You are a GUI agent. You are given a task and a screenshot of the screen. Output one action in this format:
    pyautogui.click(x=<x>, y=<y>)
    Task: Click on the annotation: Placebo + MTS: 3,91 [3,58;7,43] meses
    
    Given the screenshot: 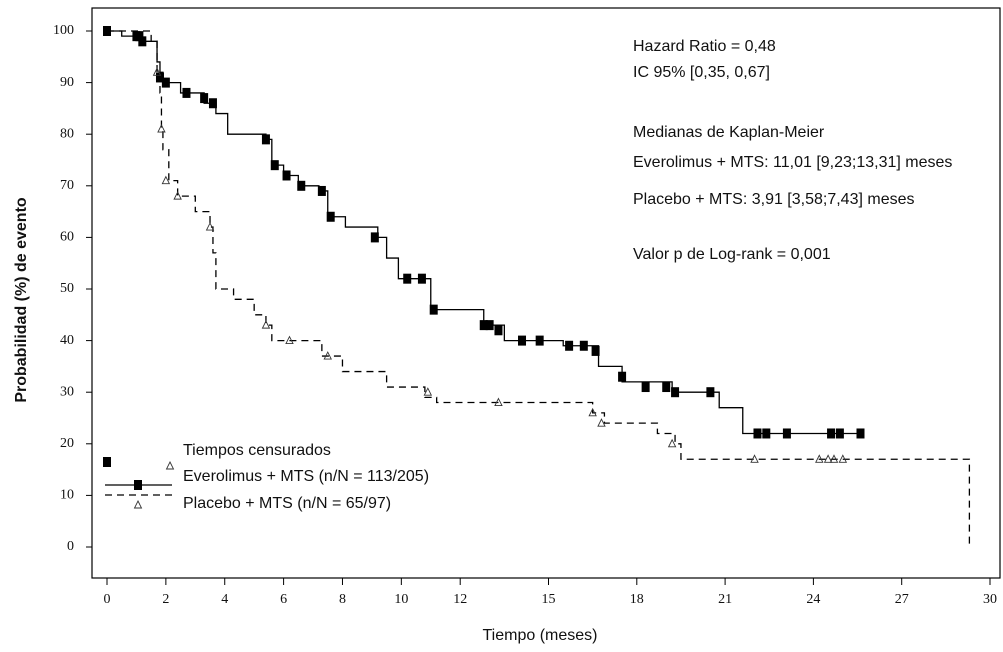 What is the action you would take?
    pyautogui.click(x=774, y=199)
    